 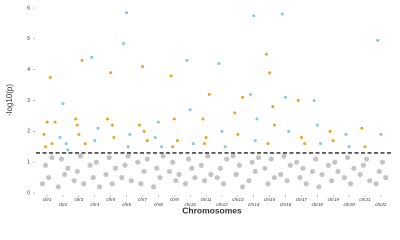 What do you see at coordinates (212, 210) in the screenshot?
I see `x-axis-title: Chromosomes` at bounding box center [212, 210].